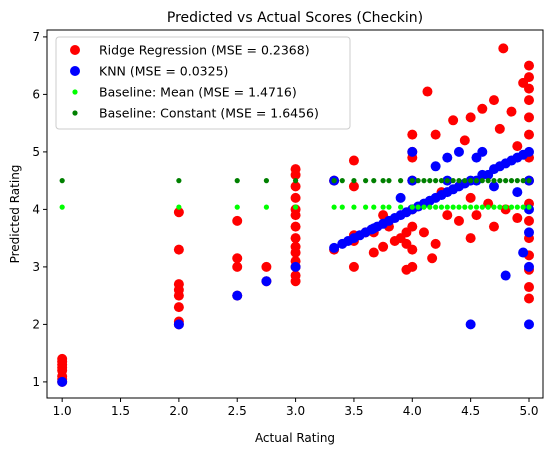  Describe the element at coordinates (36, 324) in the screenshot. I see `y-tick-label: 2` at that location.